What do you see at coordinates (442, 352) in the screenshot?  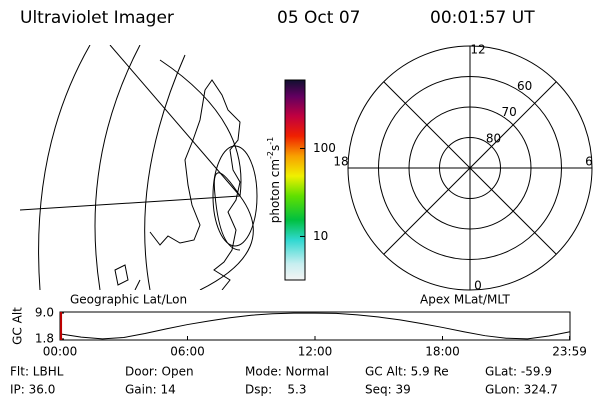 I see `x-tick-label: 18:00` at bounding box center [442, 352].